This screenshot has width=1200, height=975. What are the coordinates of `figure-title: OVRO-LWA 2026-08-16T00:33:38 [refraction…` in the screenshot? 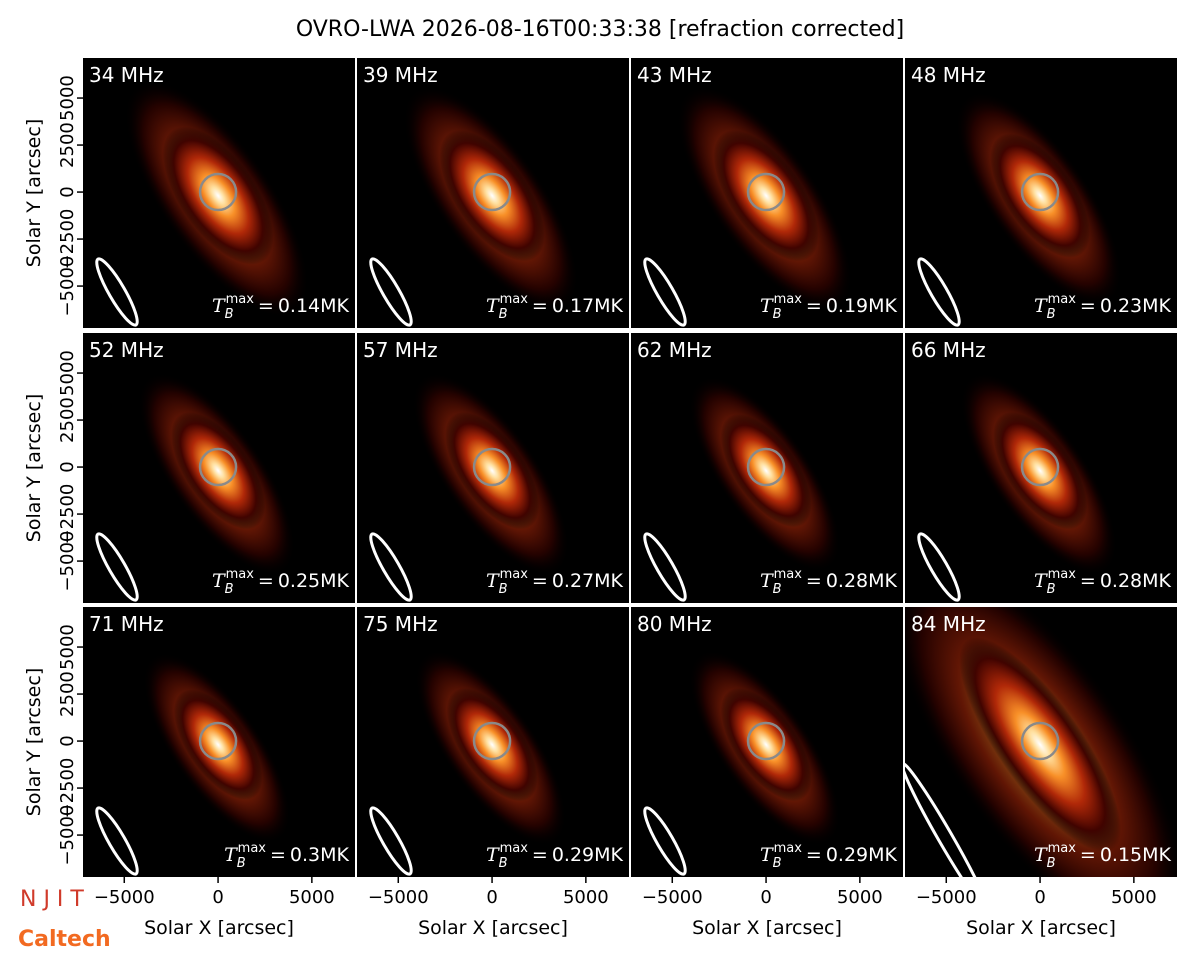 It's located at (600, 29).